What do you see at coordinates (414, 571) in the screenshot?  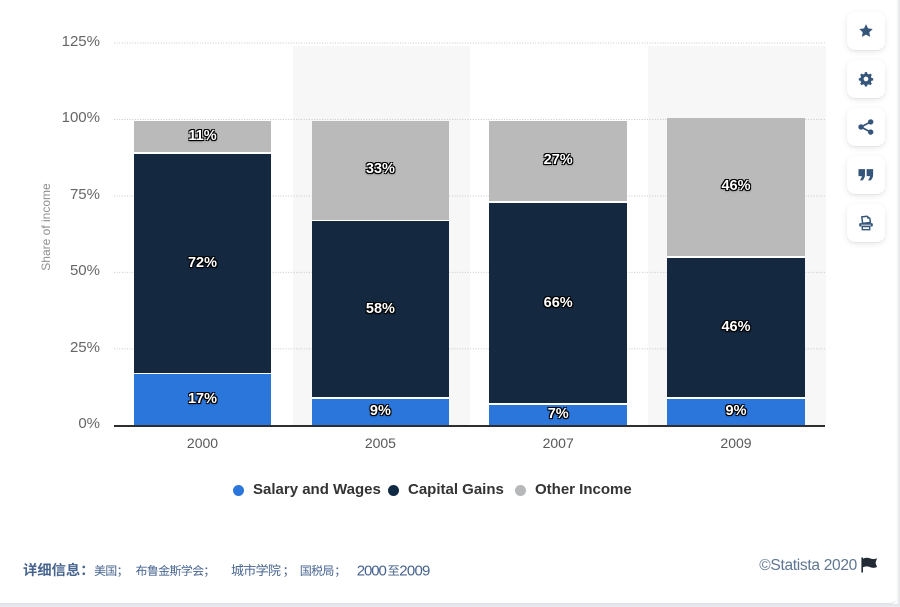 I see `svg-text: 2009` at bounding box center [414, 571].